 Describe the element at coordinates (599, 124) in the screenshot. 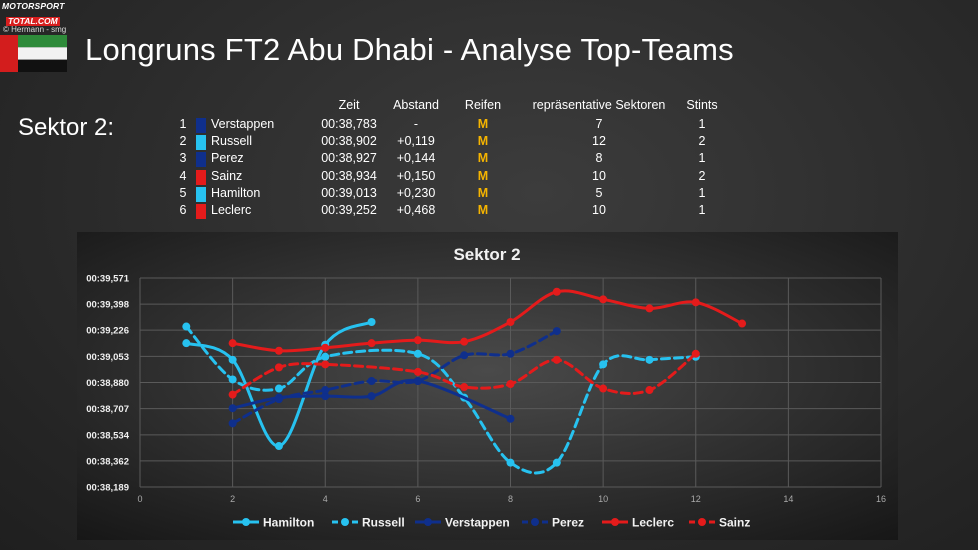

I see `row-sektoren: 7` at that location.